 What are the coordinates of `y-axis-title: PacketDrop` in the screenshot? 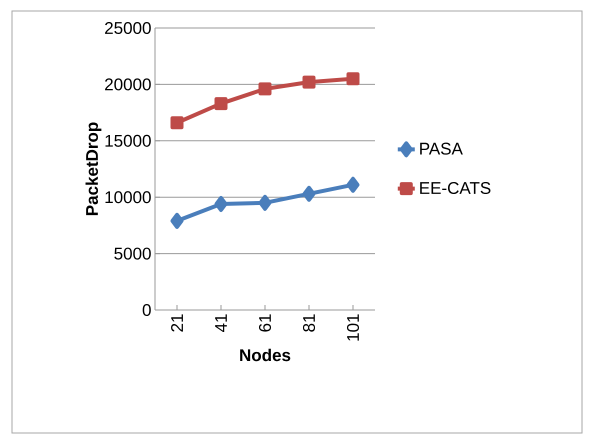 It's located at (94, 169).